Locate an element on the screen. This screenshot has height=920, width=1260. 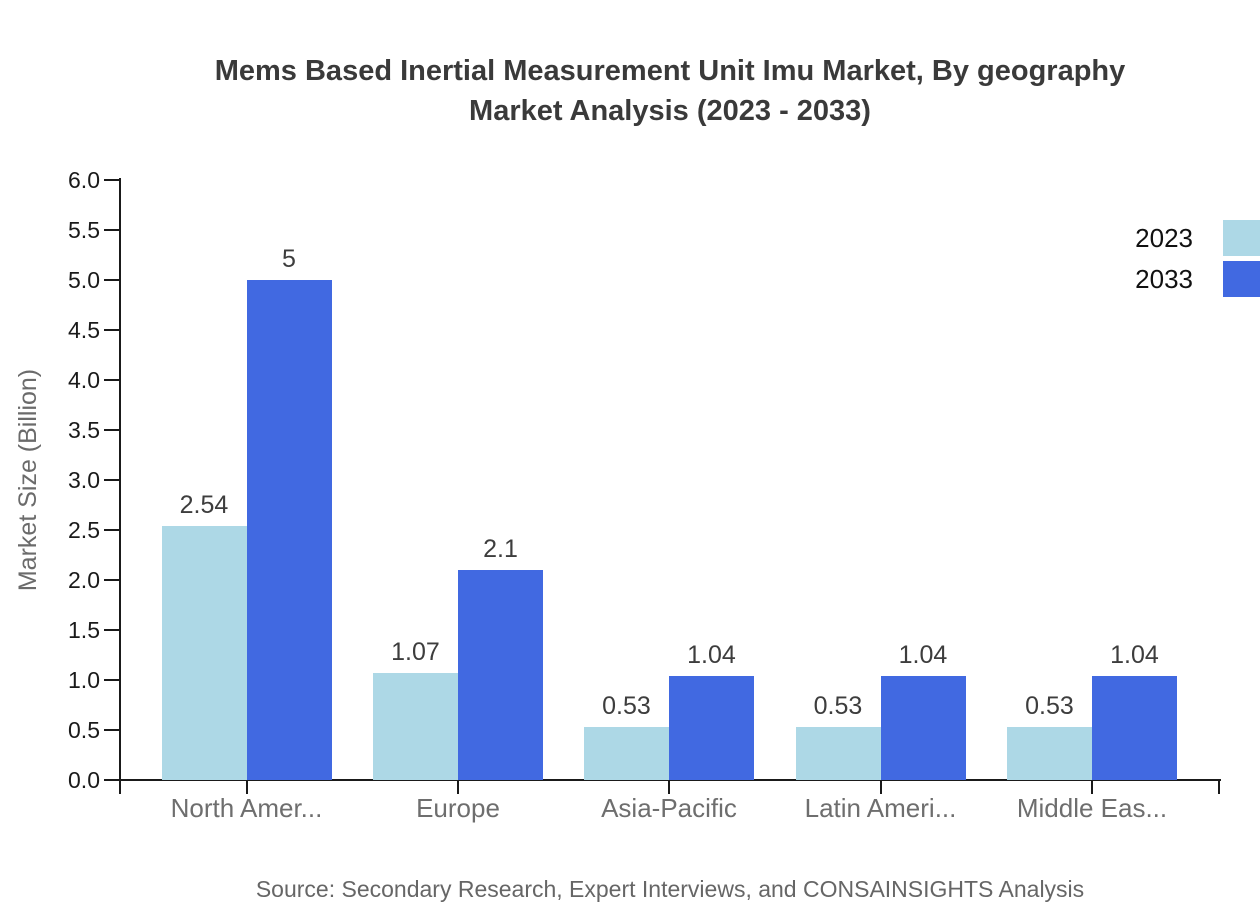
y-tick-label: 5.5 is located at coordinates (84, 230).